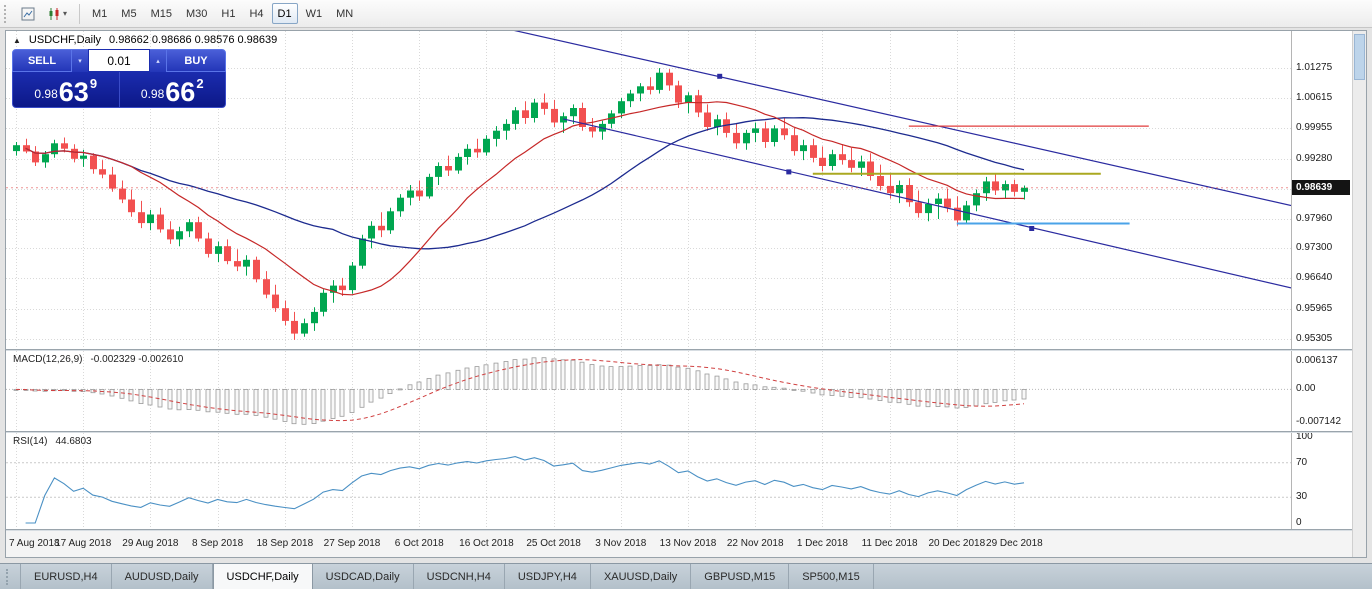  Describe the element at coordinates (822, 543) in the screenshot. I see `date-label: 1 Dec 2018` at that location.